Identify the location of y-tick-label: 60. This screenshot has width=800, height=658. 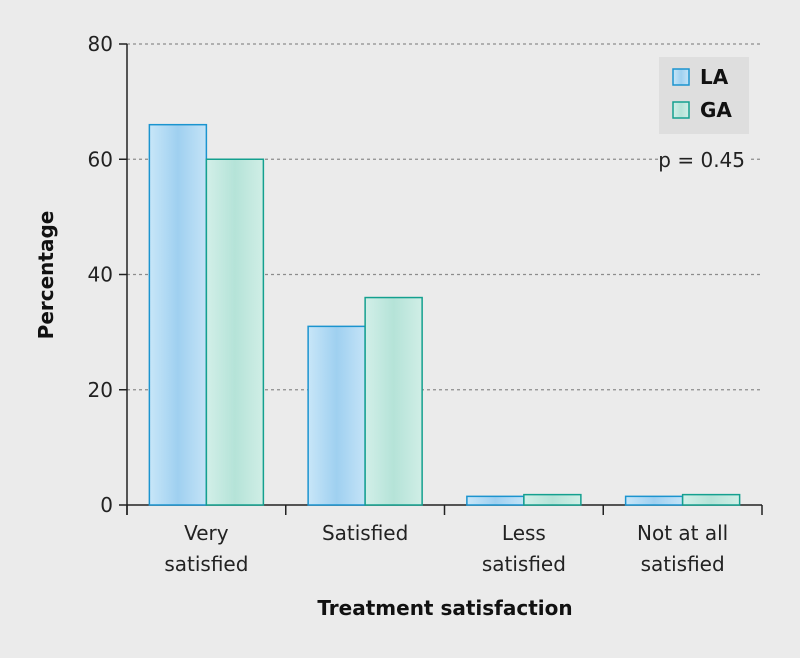
(100, 159).